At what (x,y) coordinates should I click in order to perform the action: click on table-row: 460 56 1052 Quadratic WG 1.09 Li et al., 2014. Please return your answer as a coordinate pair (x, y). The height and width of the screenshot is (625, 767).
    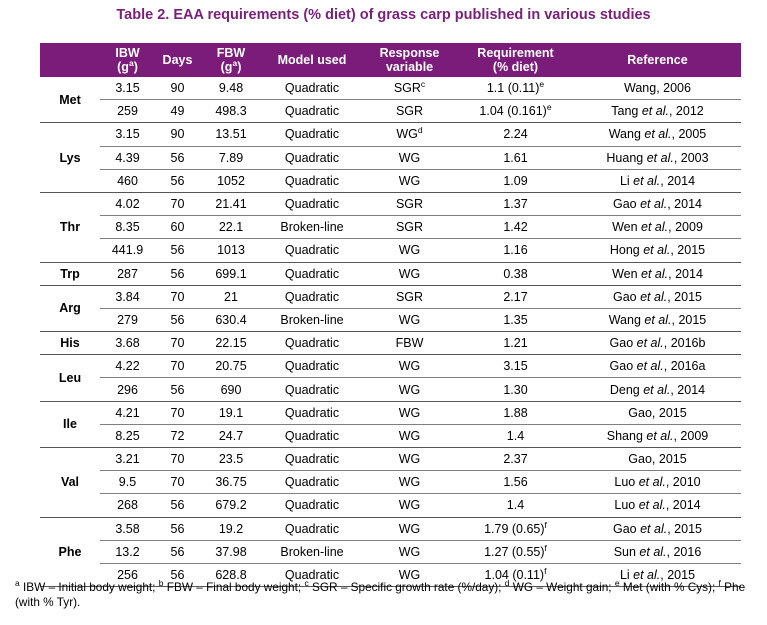
    Looking at the image, I should click on (390, 181).